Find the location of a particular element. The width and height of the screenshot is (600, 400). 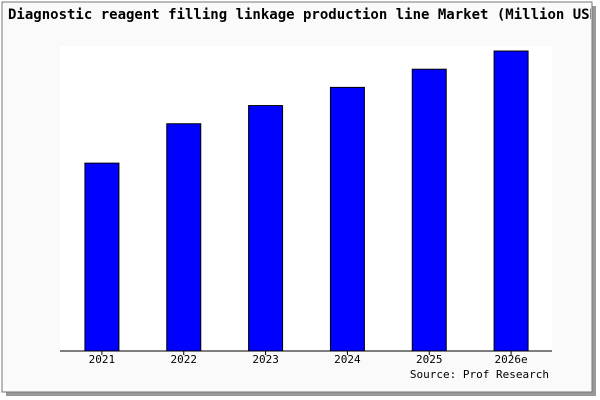

x-tick-label: 2026e is located at coordinates (511, 359).